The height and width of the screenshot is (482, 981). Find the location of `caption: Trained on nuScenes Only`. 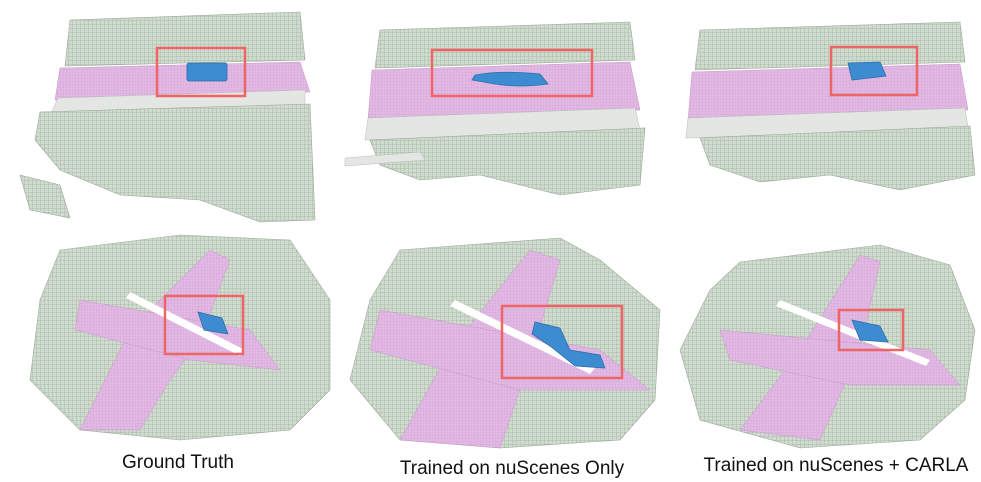

caption: Trained on nuScenes Only is located at coordinates (512, 468).